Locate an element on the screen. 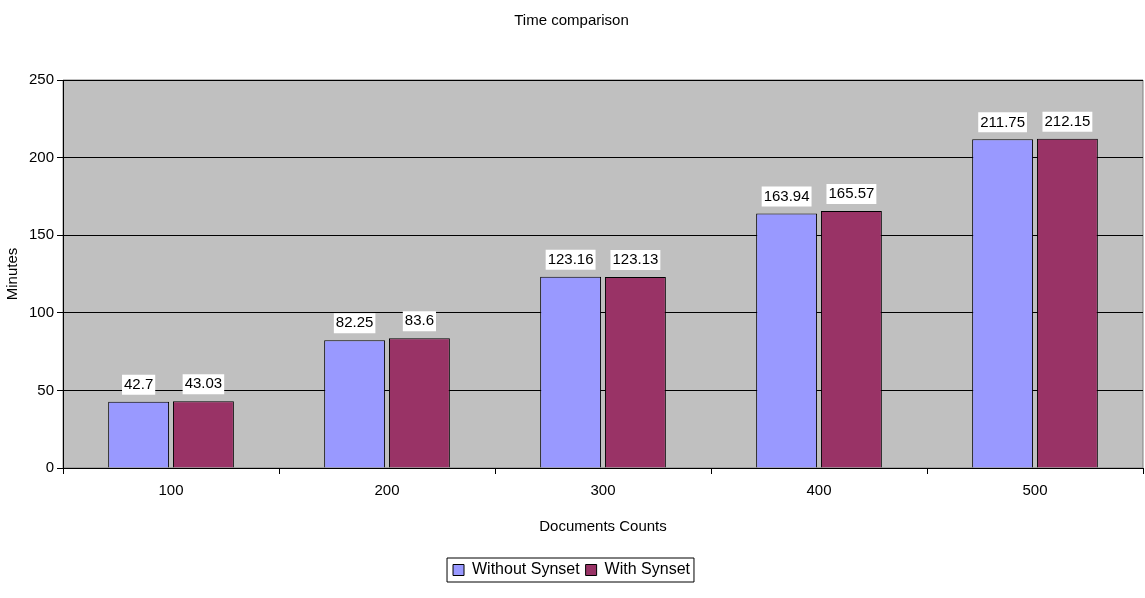 This screenshot has width=1145, height=598. legend-label: With Synset is located at coordinates (647, 569).